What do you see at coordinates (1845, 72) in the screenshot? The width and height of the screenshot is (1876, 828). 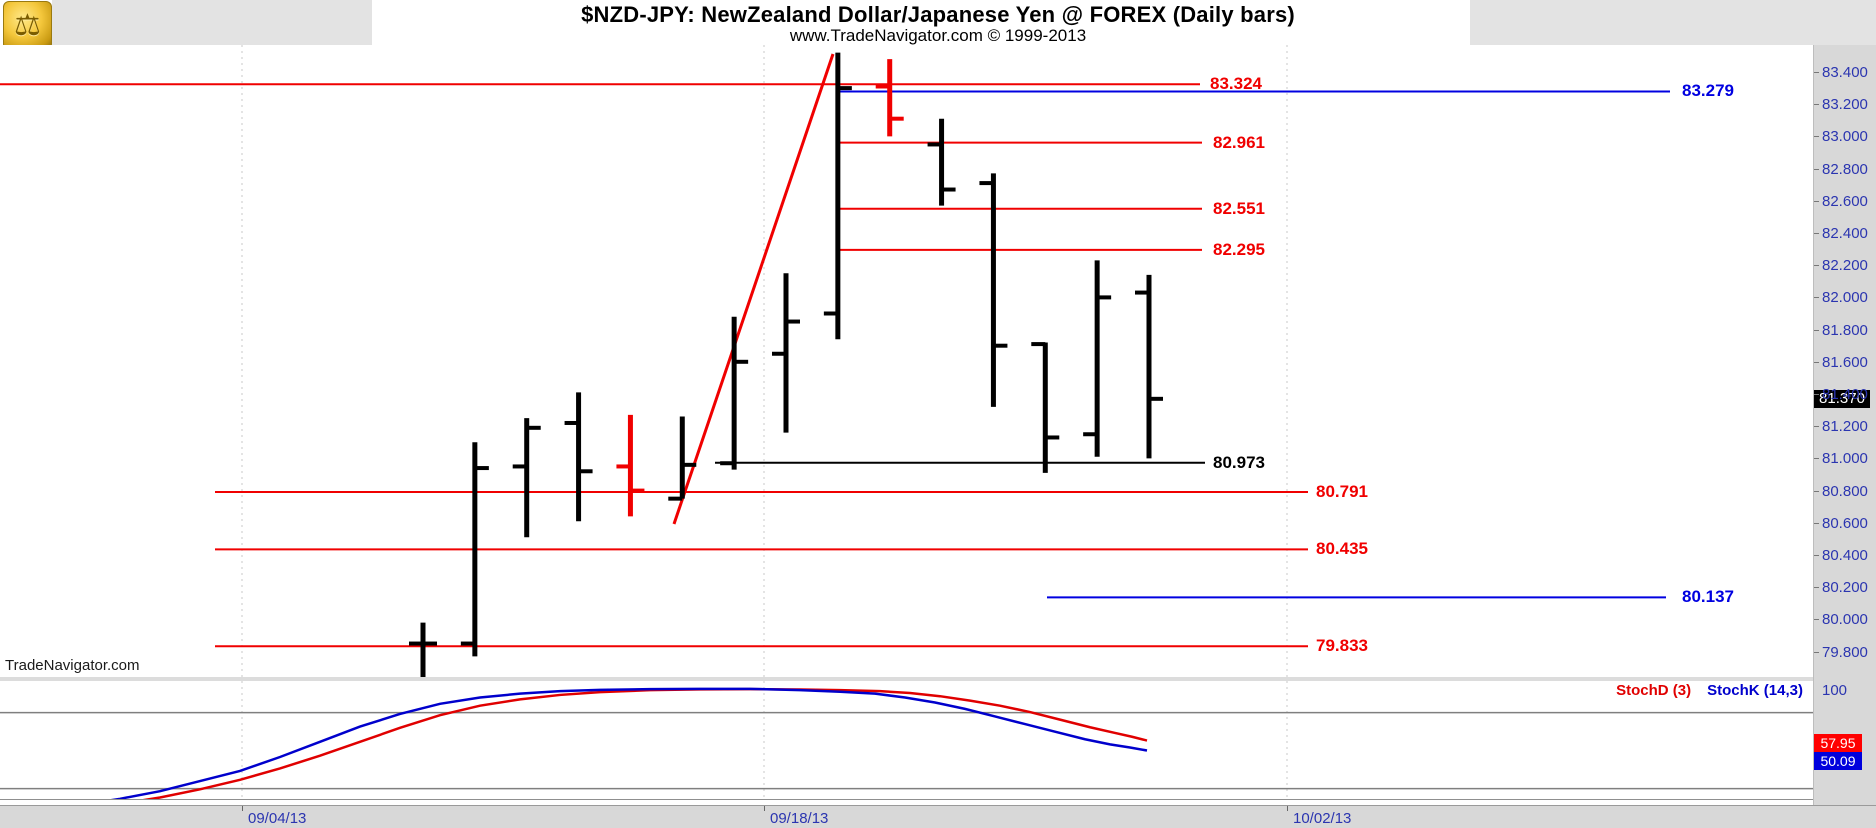 I see `price-axis-label: 83.400` at bounding box center [1845, 72].